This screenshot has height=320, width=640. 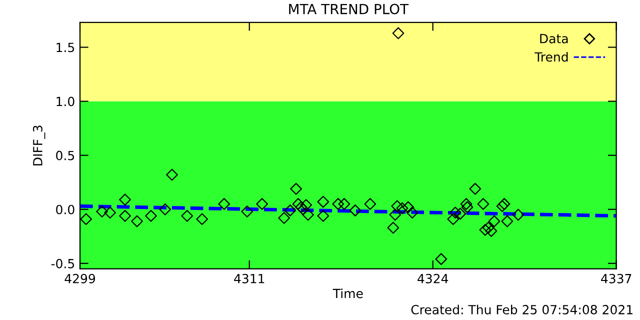 I want to click on y-tick-label: 1.0, so click(x=65, y=101).